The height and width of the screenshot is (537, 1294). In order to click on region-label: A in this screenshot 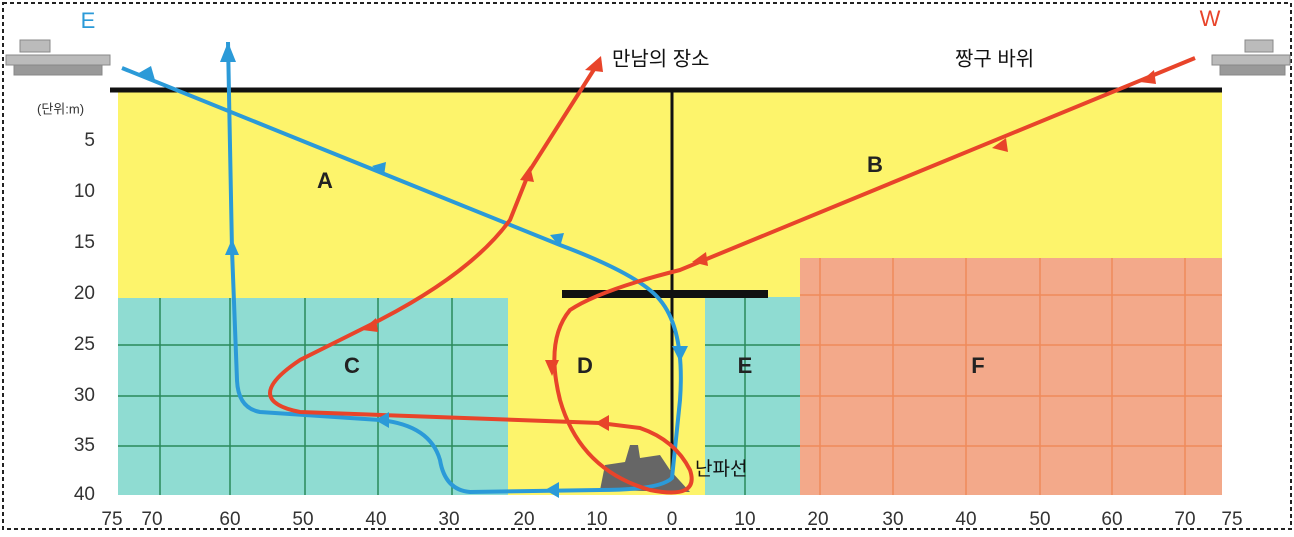, I will do `click(325, 180)`.